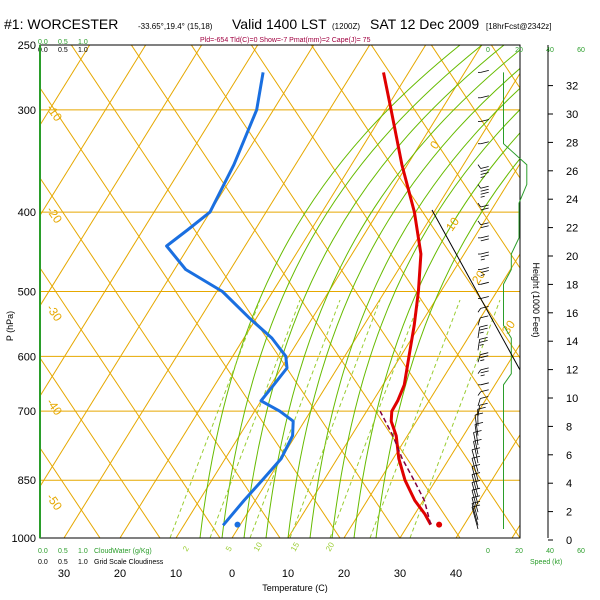 This screenshot has height=600, width=600. What do you see at coordinates (569, 427) in the screenshot?
I see `height-tick-label: 8` at bounding box center [569, 427].